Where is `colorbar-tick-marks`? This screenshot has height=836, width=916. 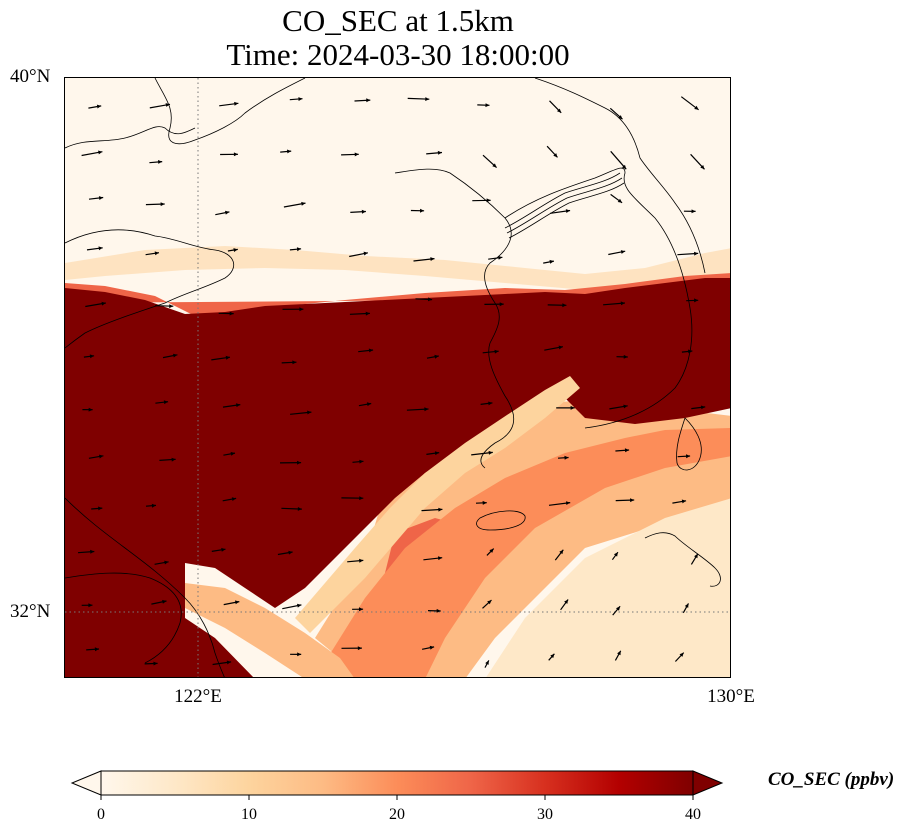
colorbar-tick-marks is located at coordinates (397, 797).